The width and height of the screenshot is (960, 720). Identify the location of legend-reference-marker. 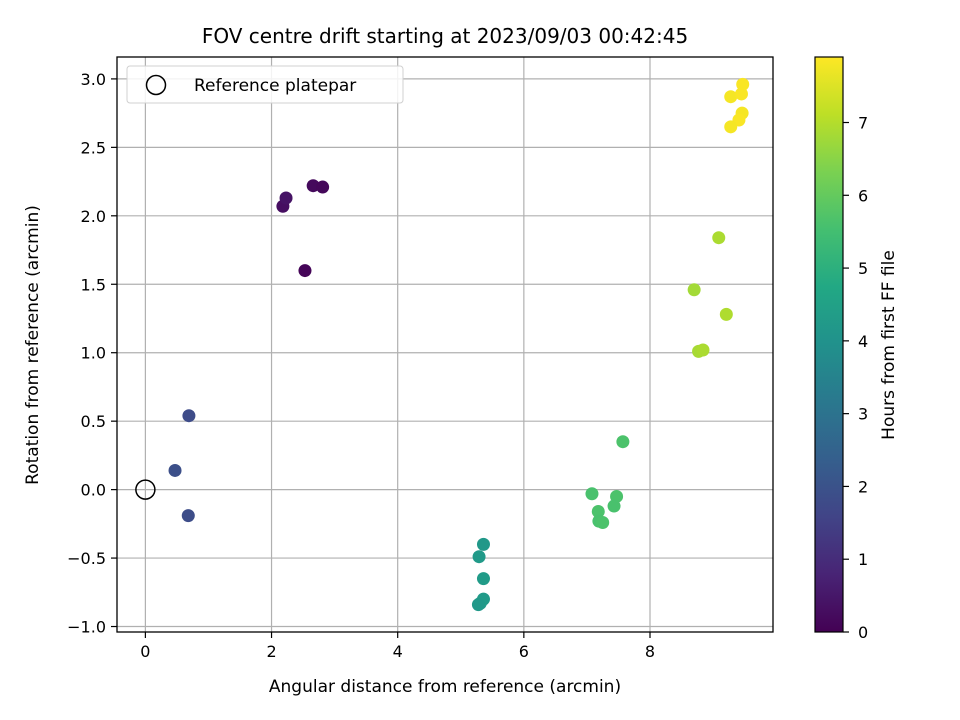
(156, 85).